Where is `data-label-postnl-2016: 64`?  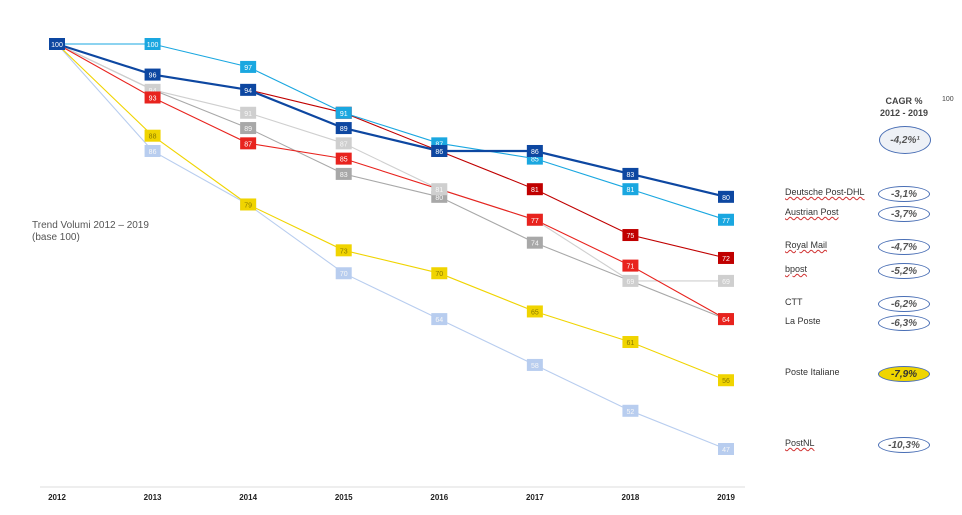 data-label-postnl-2016: 64 is located at coordinates (439, 320).